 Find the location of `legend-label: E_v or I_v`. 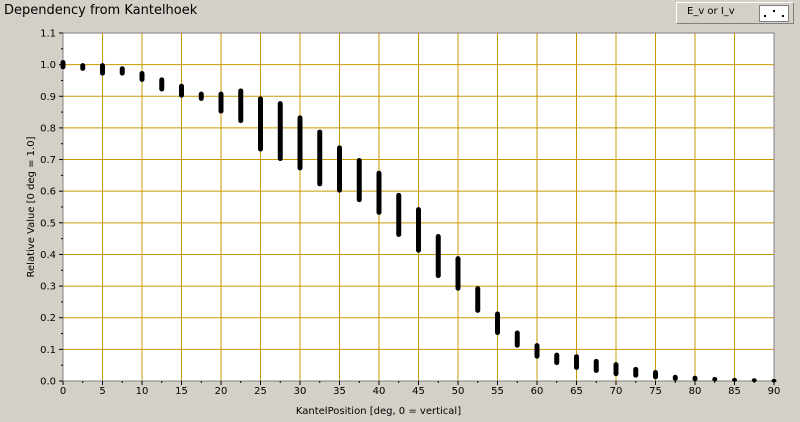

legend-label: E_v or I_v is located at coordinates (711, 11).